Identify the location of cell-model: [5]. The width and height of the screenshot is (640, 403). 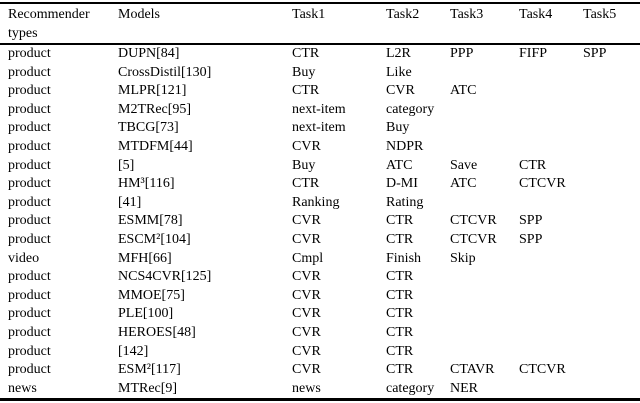
(126, 165).